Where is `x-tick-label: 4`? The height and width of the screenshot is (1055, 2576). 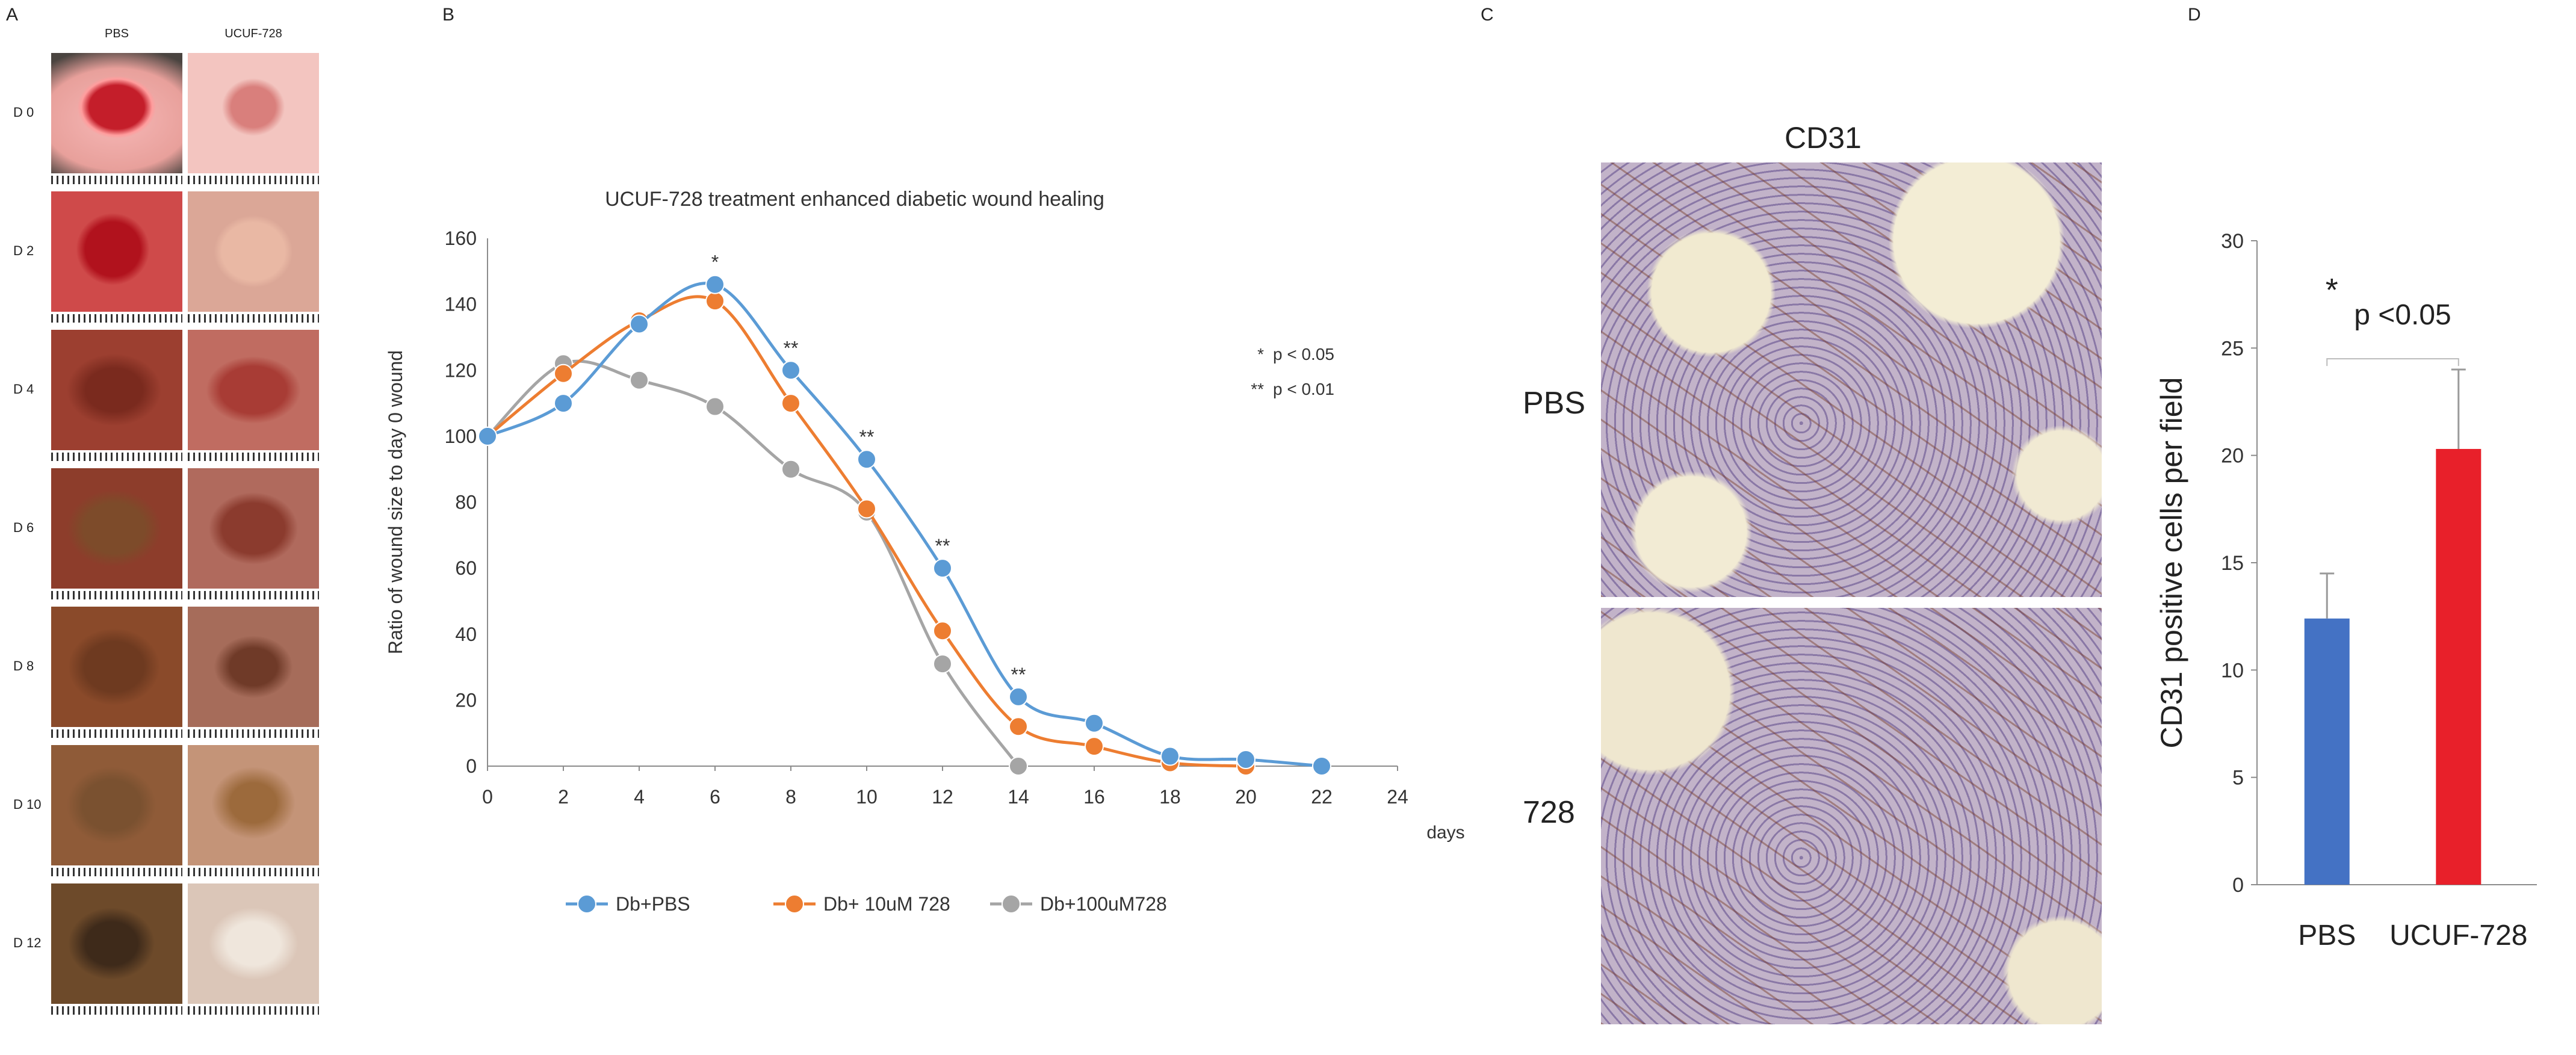 x-tick-label: 4 is located at coordinates (639, 797).